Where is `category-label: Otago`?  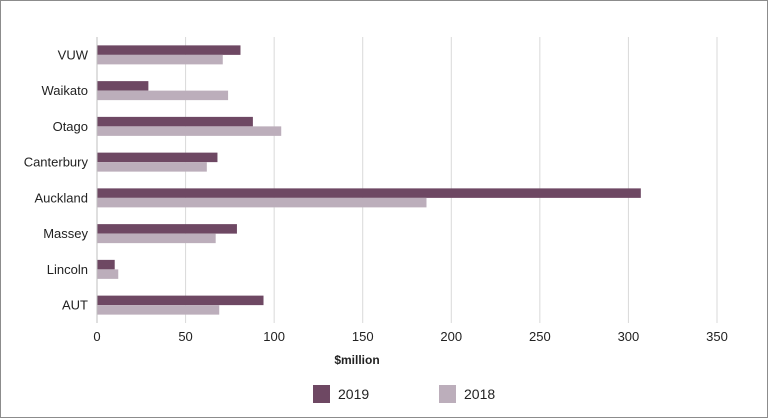
category-label: Otago is located at coordinates (70, 126).